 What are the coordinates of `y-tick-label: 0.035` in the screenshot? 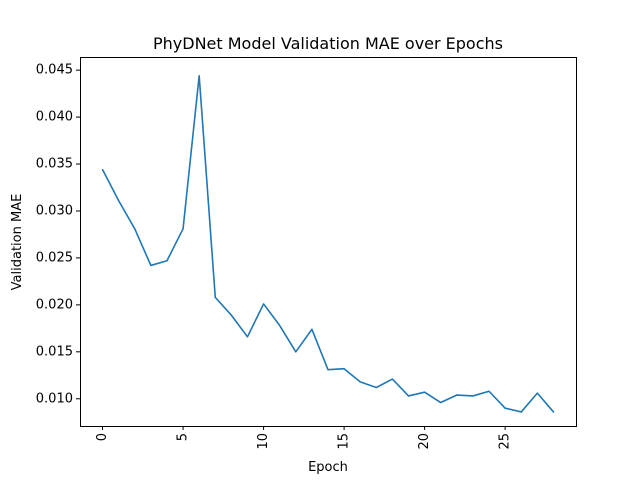 It's located at (54, 164).